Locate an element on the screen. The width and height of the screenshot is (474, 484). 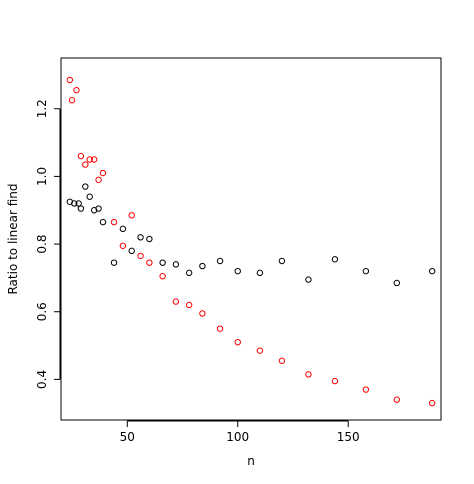
y-tick-label: 0.4 is located at coordinates (42, 379).